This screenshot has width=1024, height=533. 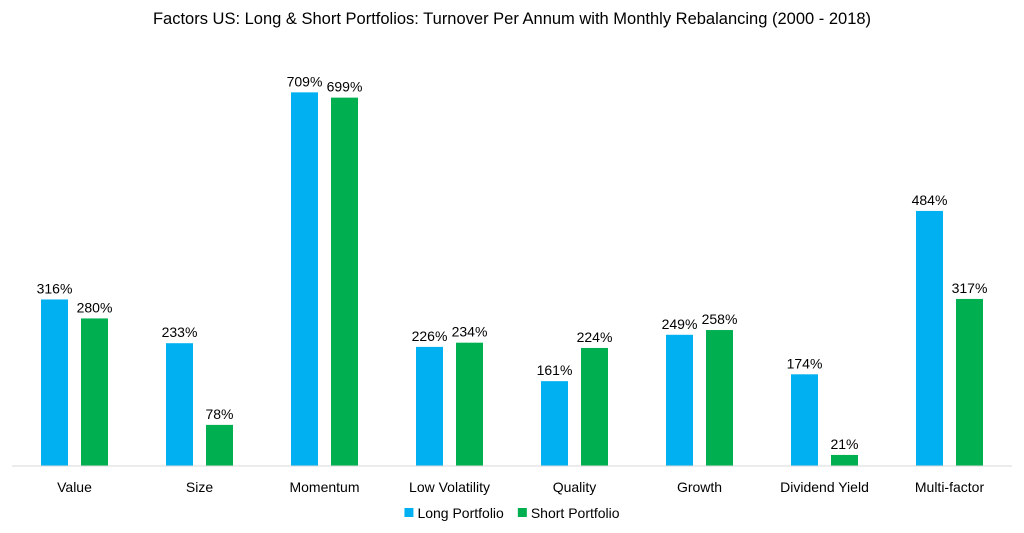 I want to click on category-label-7: Multi-factor, so click(x=950, y=487).